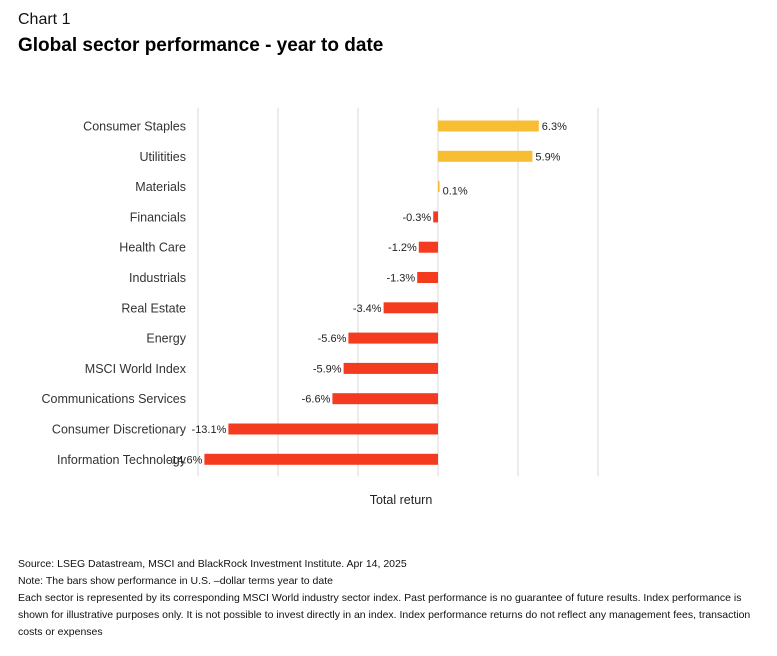  What do you see at coordinates (401, 500) in the screenshot?
I see `x-axis-title: Total return` at bounding box center [401, 500].